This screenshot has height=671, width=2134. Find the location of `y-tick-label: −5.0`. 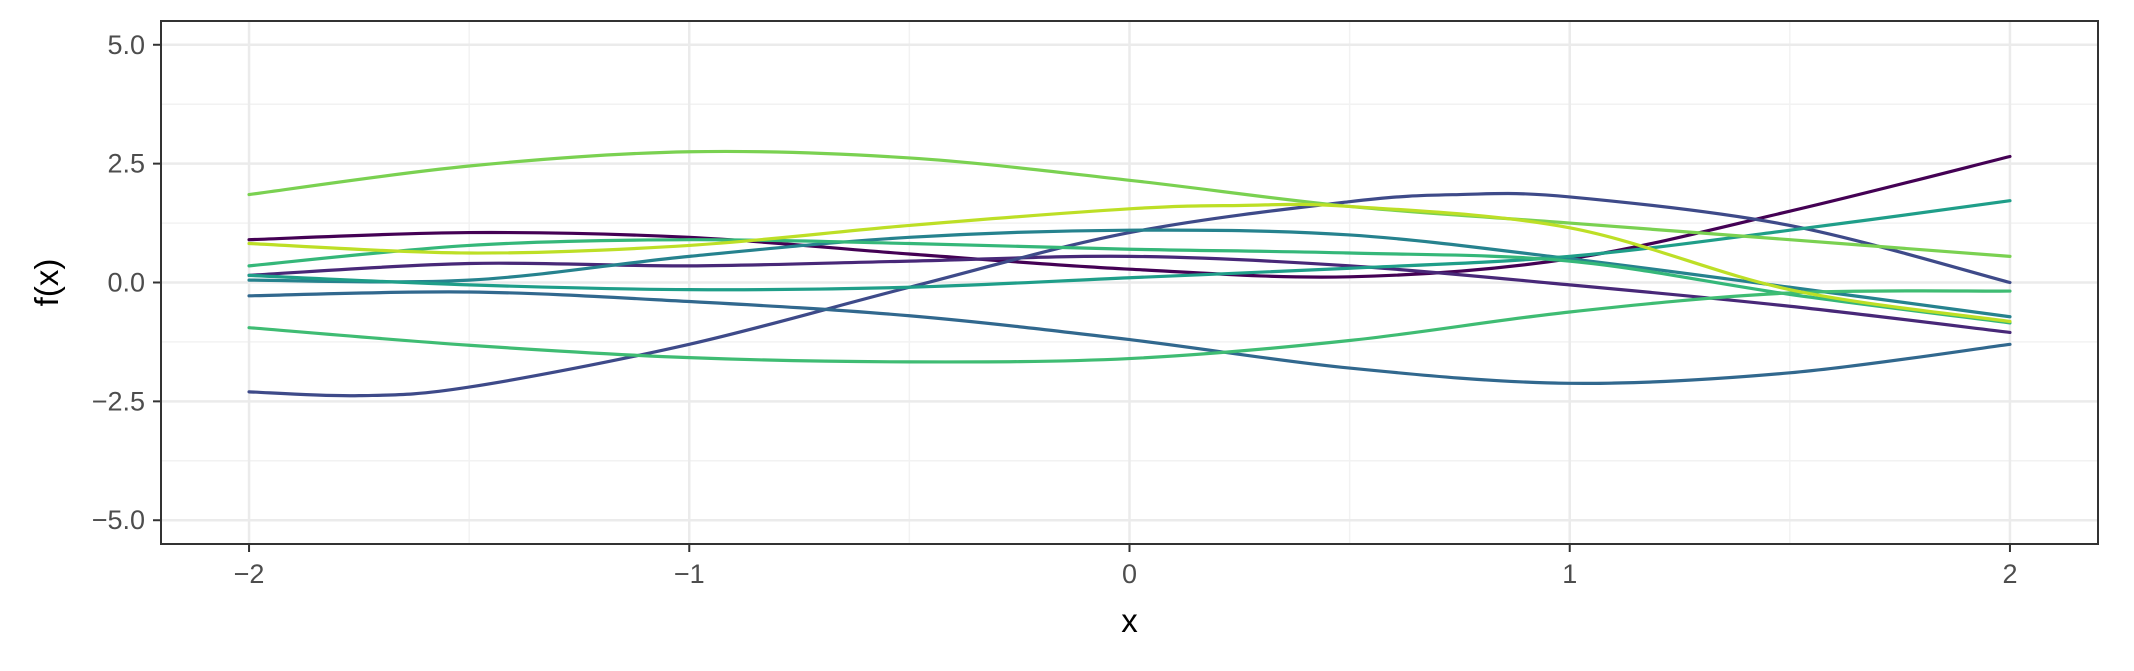

y-tick-label: −5.0 is located at coordinates (118, 520).